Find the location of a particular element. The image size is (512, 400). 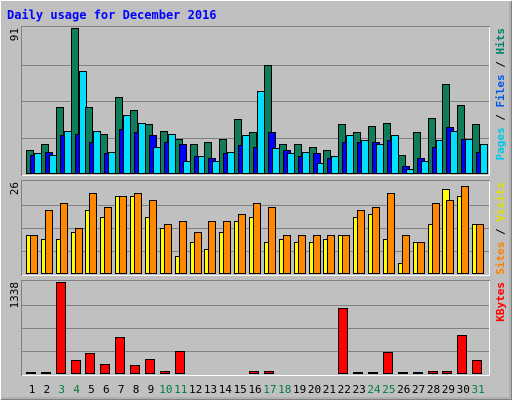

x-tick-label: 9 is located at coordinates (151, 389).